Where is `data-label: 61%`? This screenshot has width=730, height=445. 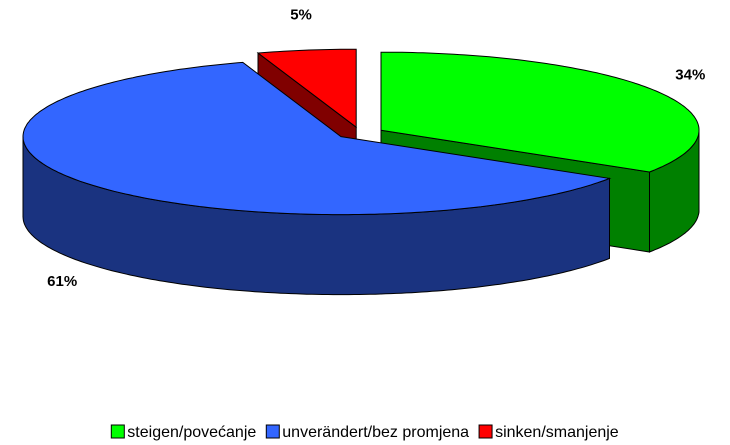 data-label: 61% is located at coordinates (62, 281).